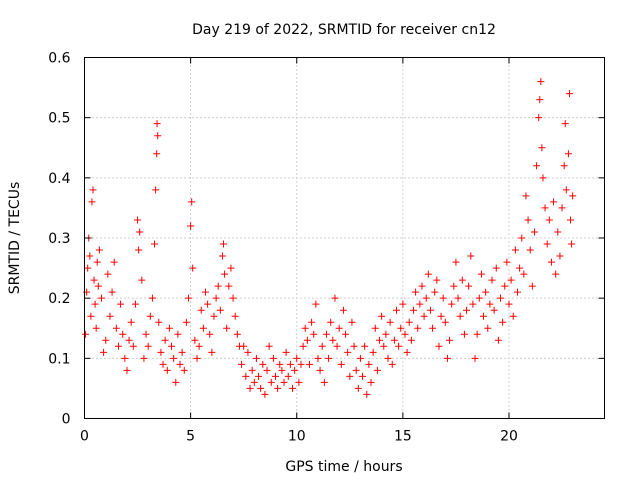 Image resolution: width=640 pixels, height=480 pixels. Describe the element at coordinates (343, 467) in the screenshot. I see `x-axis-label: GPS time / hours` at that location.